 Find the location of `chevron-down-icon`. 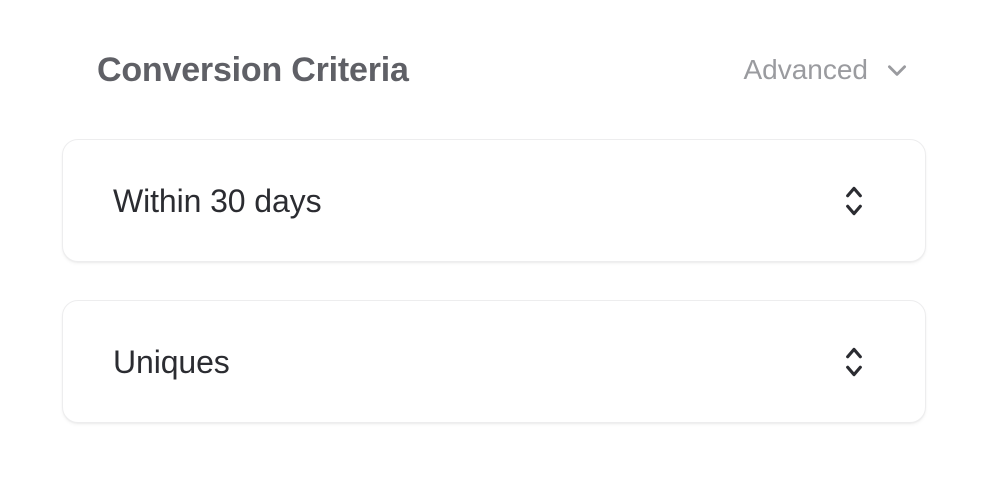

chevron-down-icon is located at coordinates (897, 70).